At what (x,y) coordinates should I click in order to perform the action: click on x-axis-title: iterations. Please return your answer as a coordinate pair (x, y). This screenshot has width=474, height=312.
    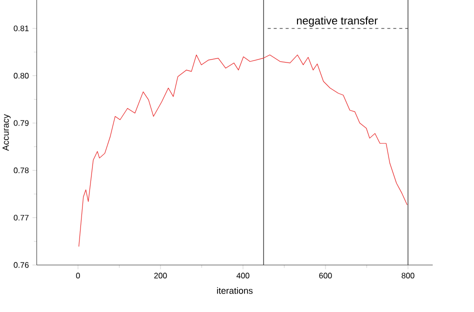
    Looking at the image, I should click on (235, 290).